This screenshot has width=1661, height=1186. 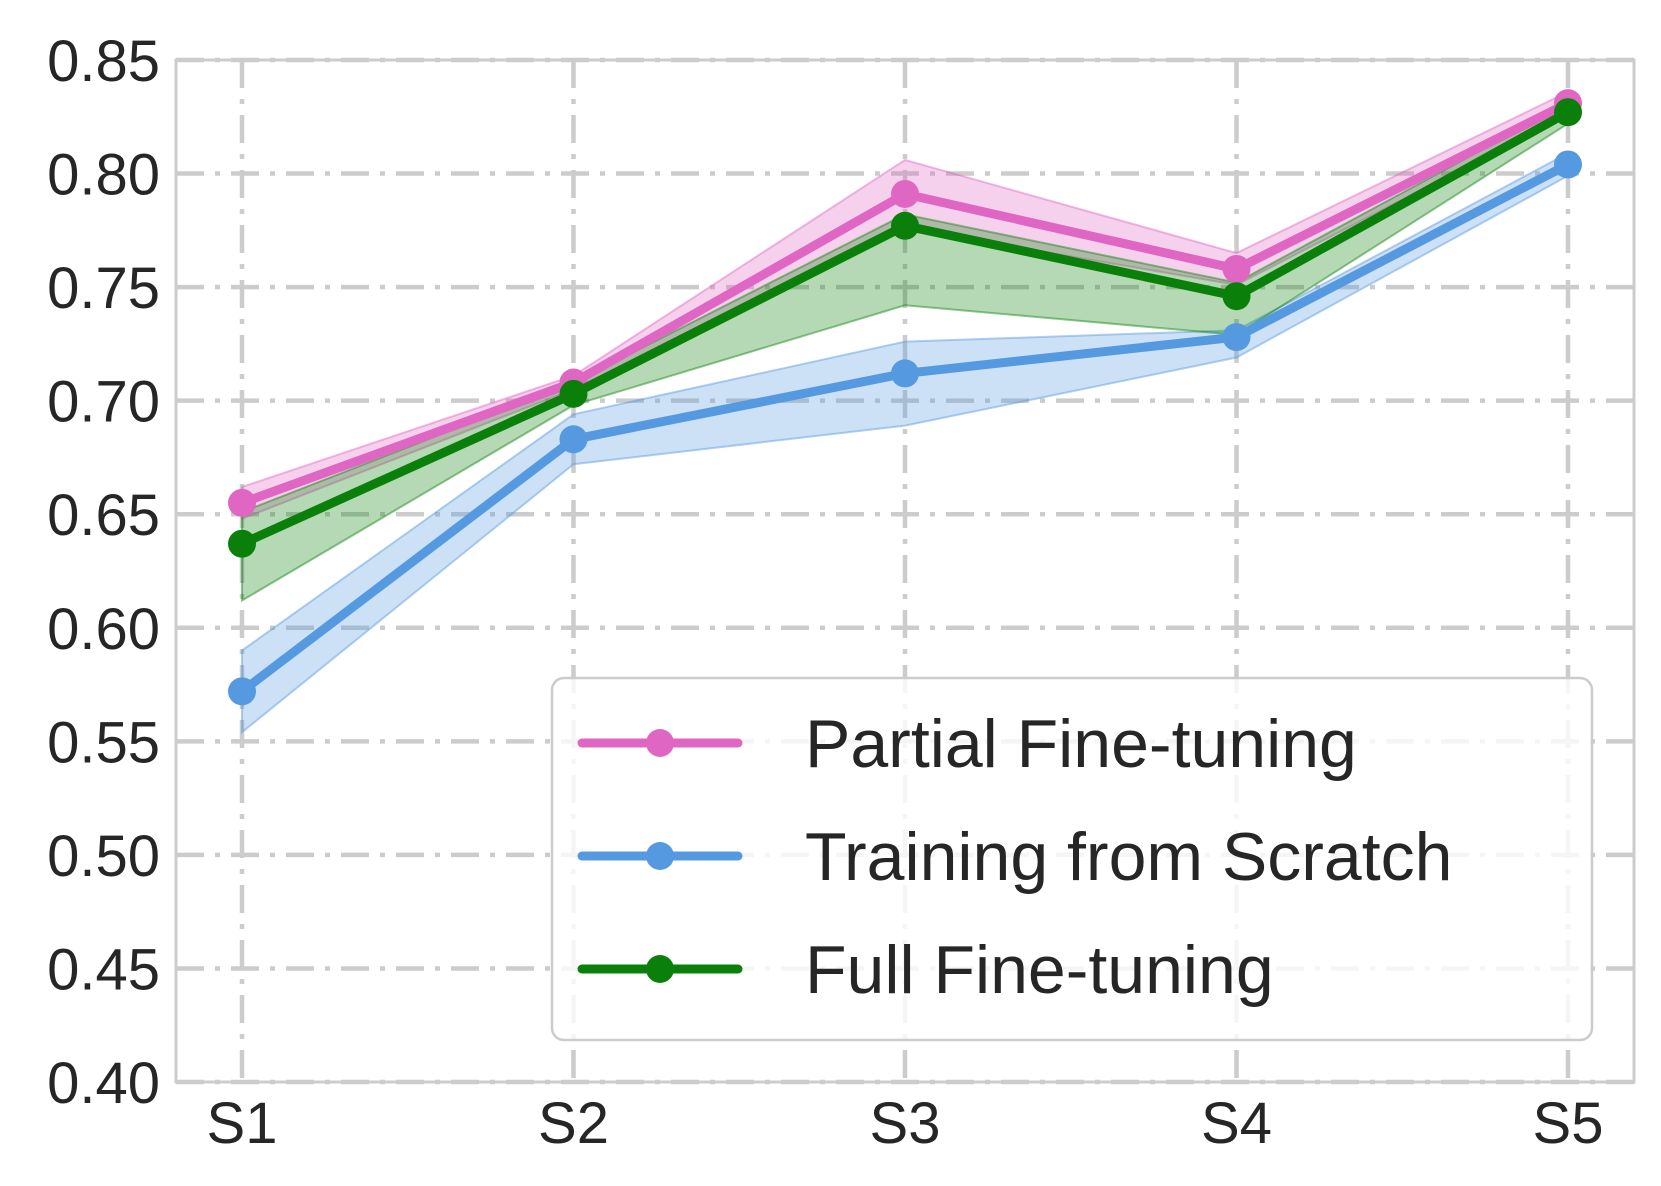 What do you see at coordinates (103, 288) in the screenshot?
I see `y-tick-label: 0.75` at bounding box center [103, 288].